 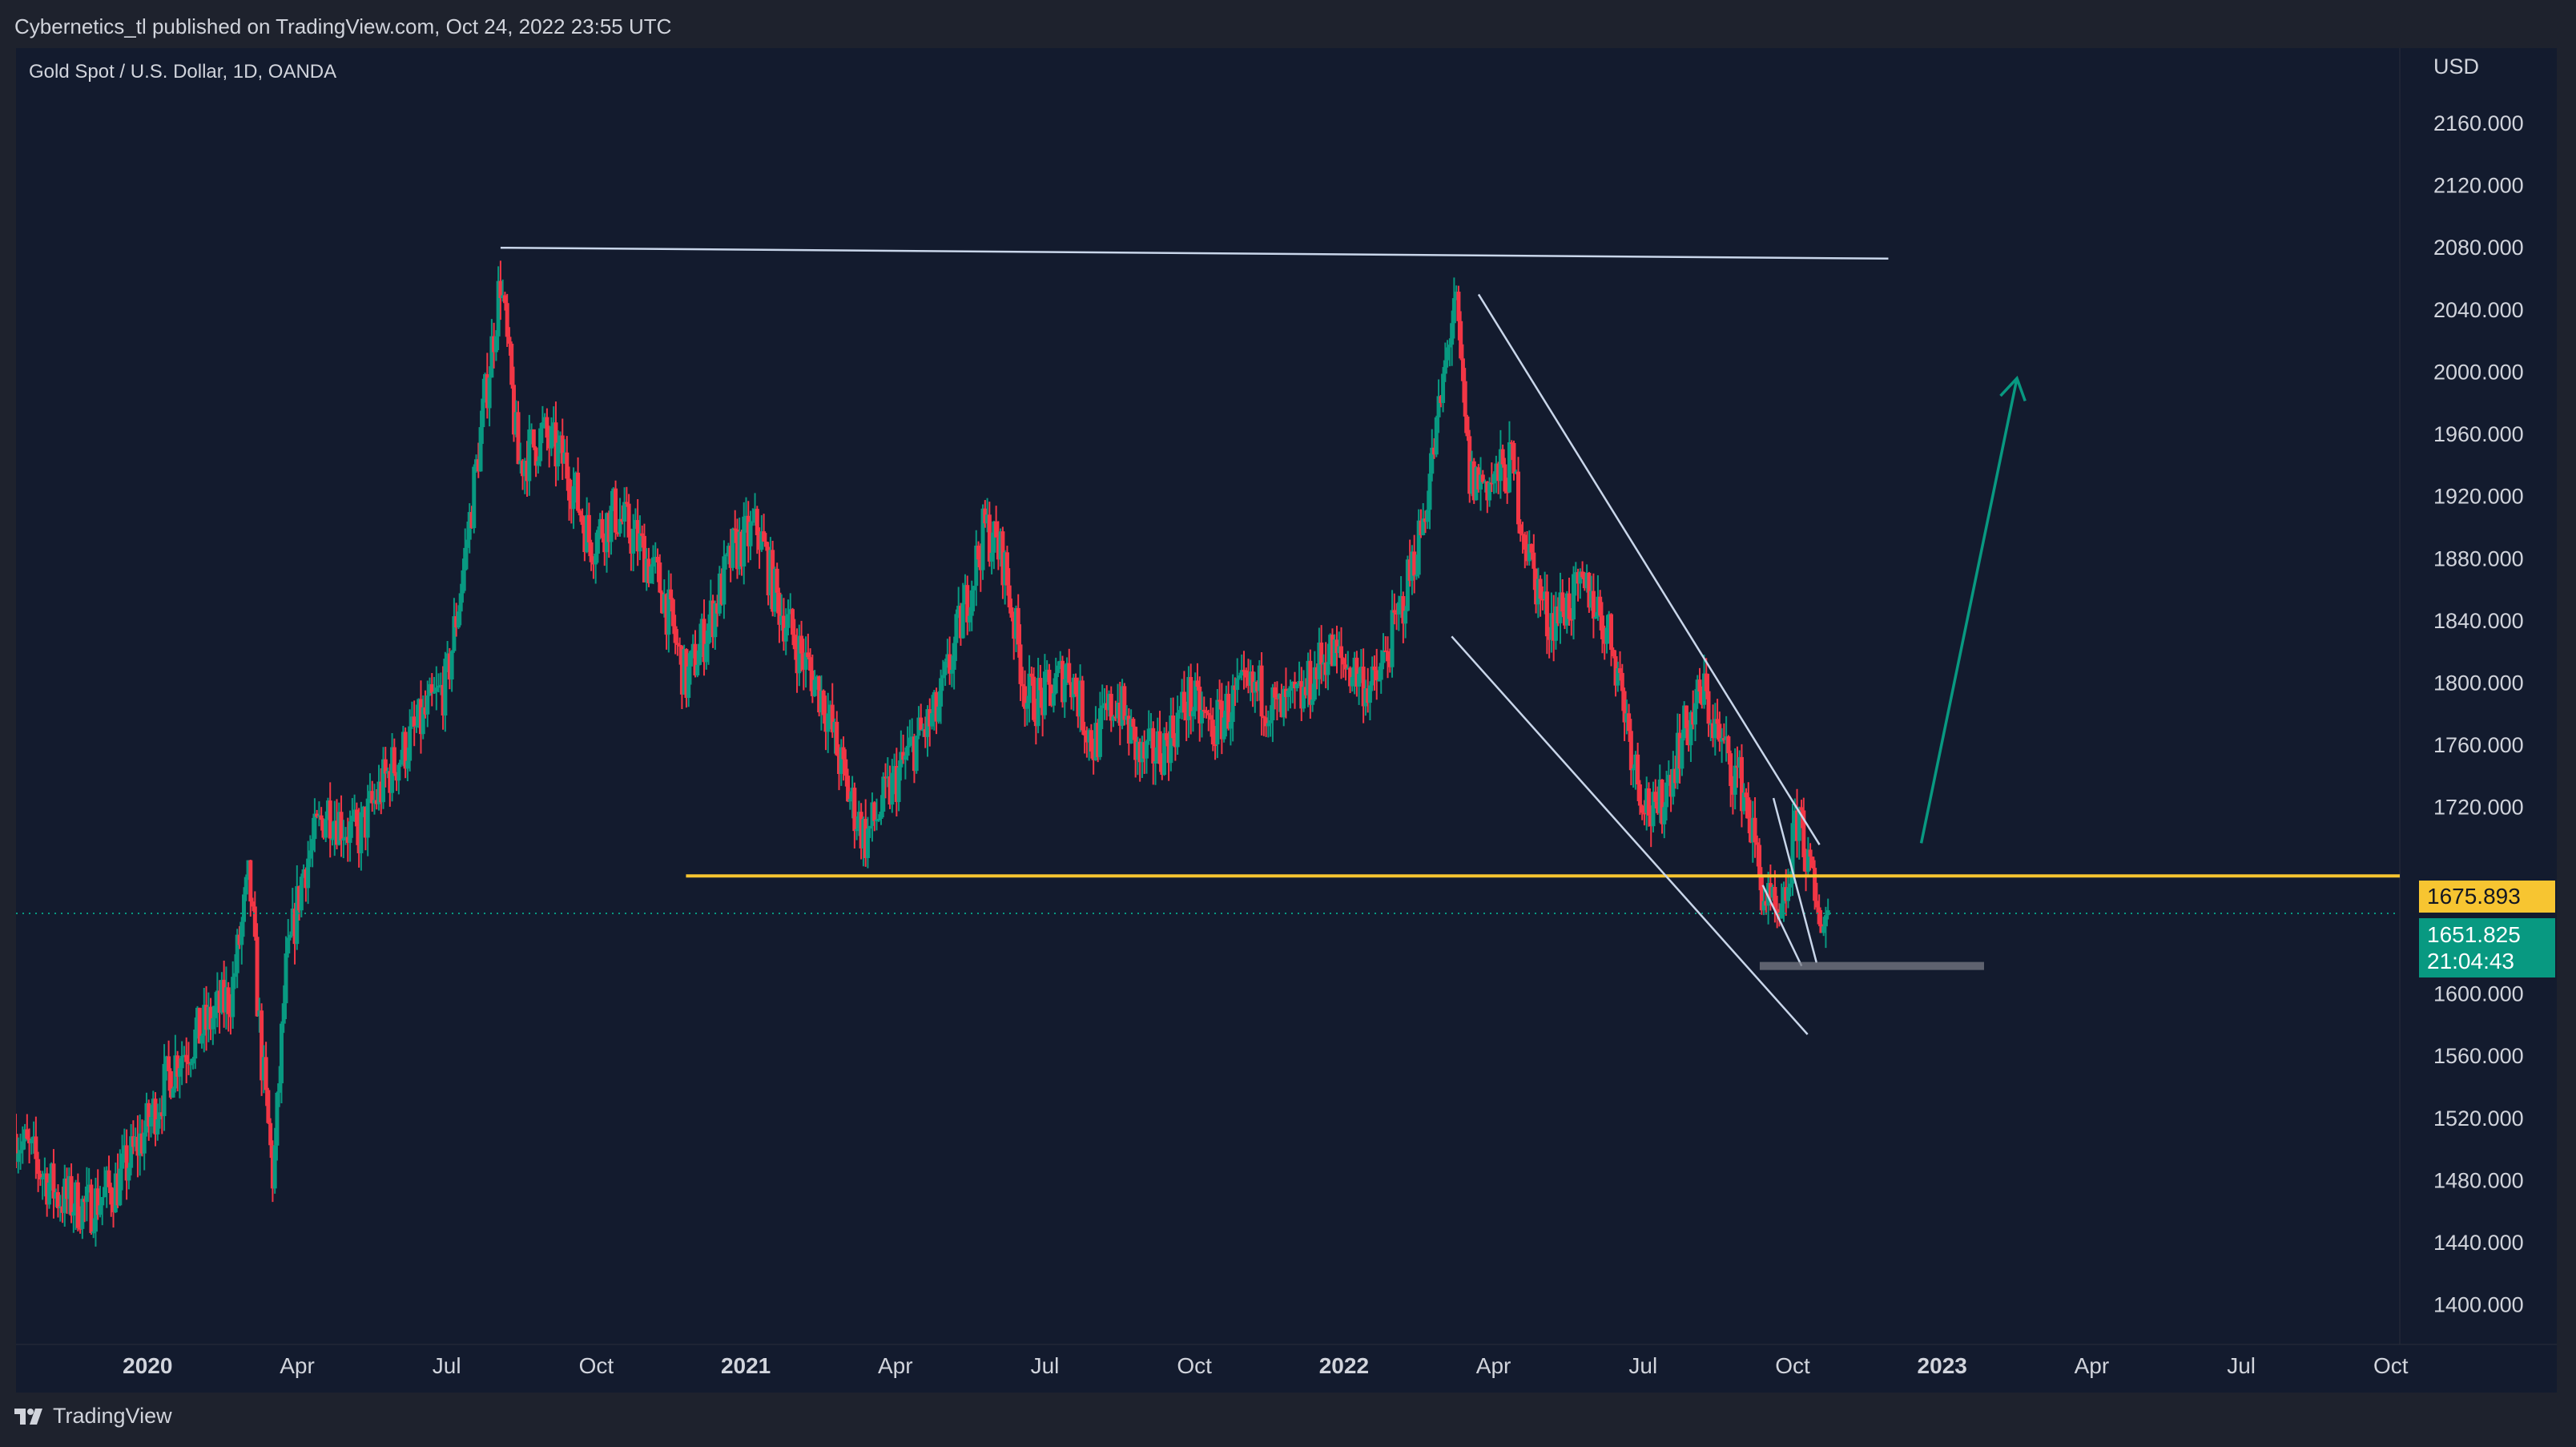 I want to click on y-tick-label: 2040.000, so click(x=2478, y=310).